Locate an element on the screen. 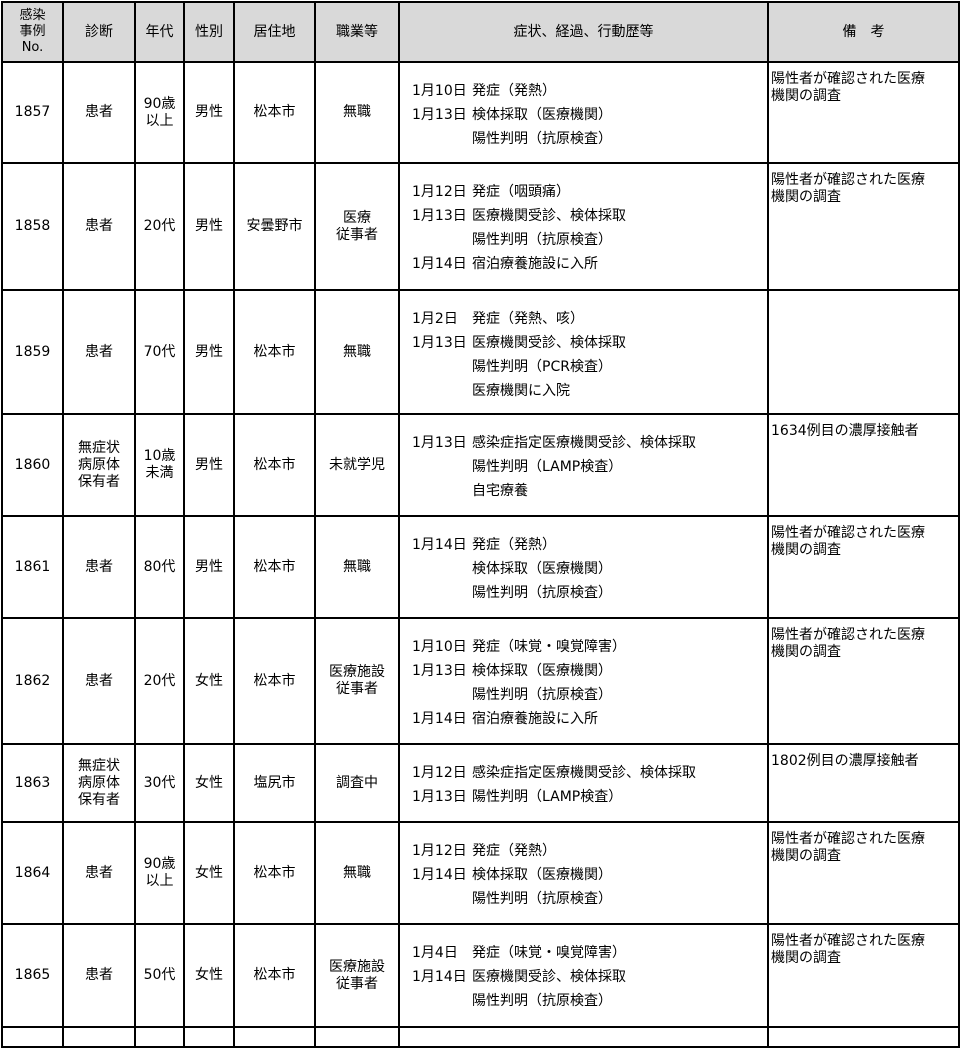 The height and width of the screenshot is (1048, 960). timeline-entry: 陽性判明（LAMP検査） is located at coordinates (583, 467).